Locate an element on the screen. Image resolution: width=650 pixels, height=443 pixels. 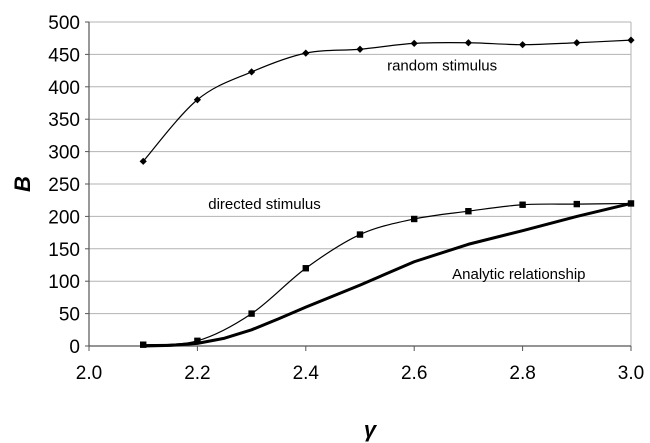
x-tick-label: 2.0 is located at coordinates (89, 373).